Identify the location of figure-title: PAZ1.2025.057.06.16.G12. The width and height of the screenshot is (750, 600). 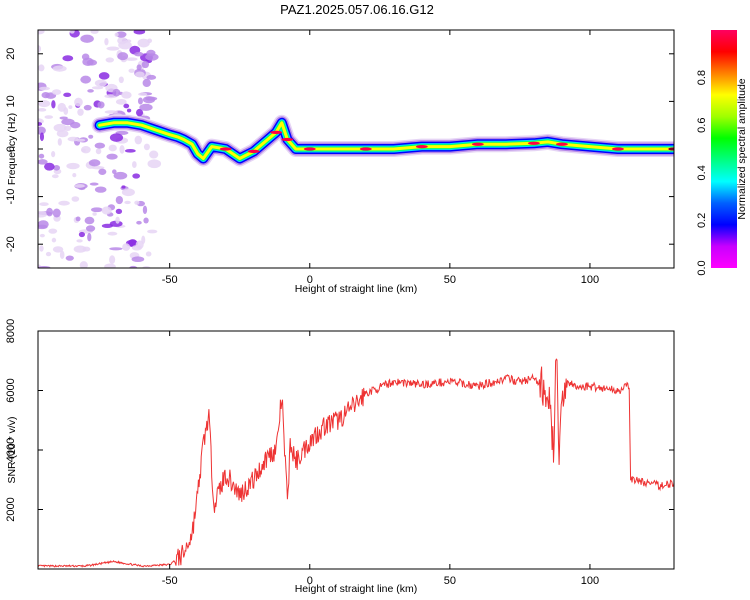
(357, 9).